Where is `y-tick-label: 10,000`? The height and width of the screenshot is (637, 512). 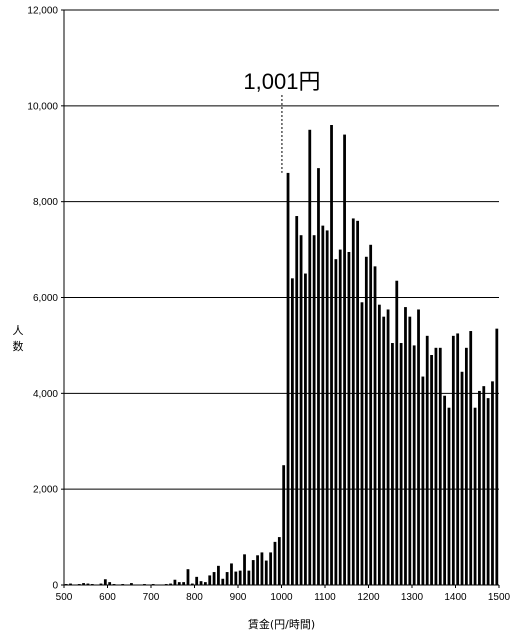
y-tick-label: 10,000 is located at coordinates (42, 106).